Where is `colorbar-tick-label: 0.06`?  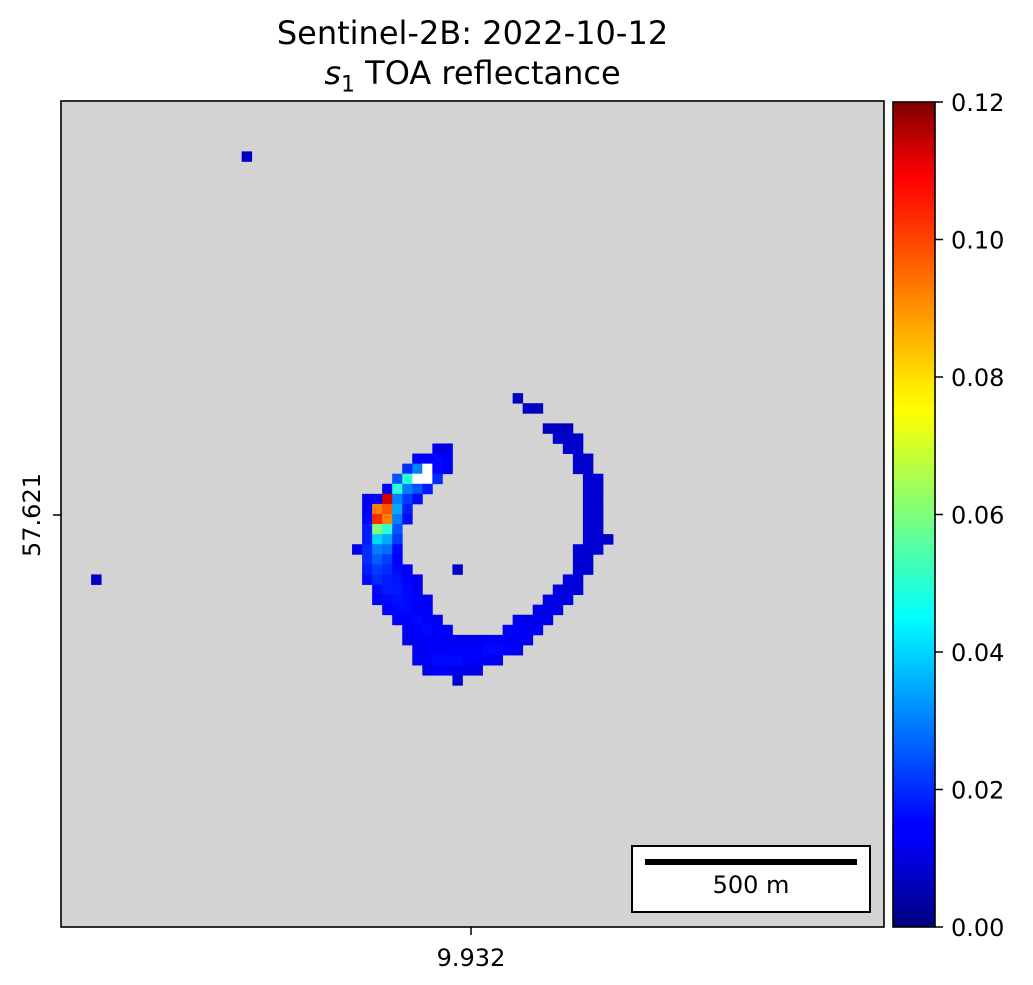
colorbar-tick-label: 0.06 is located at coordinates (977, 516).